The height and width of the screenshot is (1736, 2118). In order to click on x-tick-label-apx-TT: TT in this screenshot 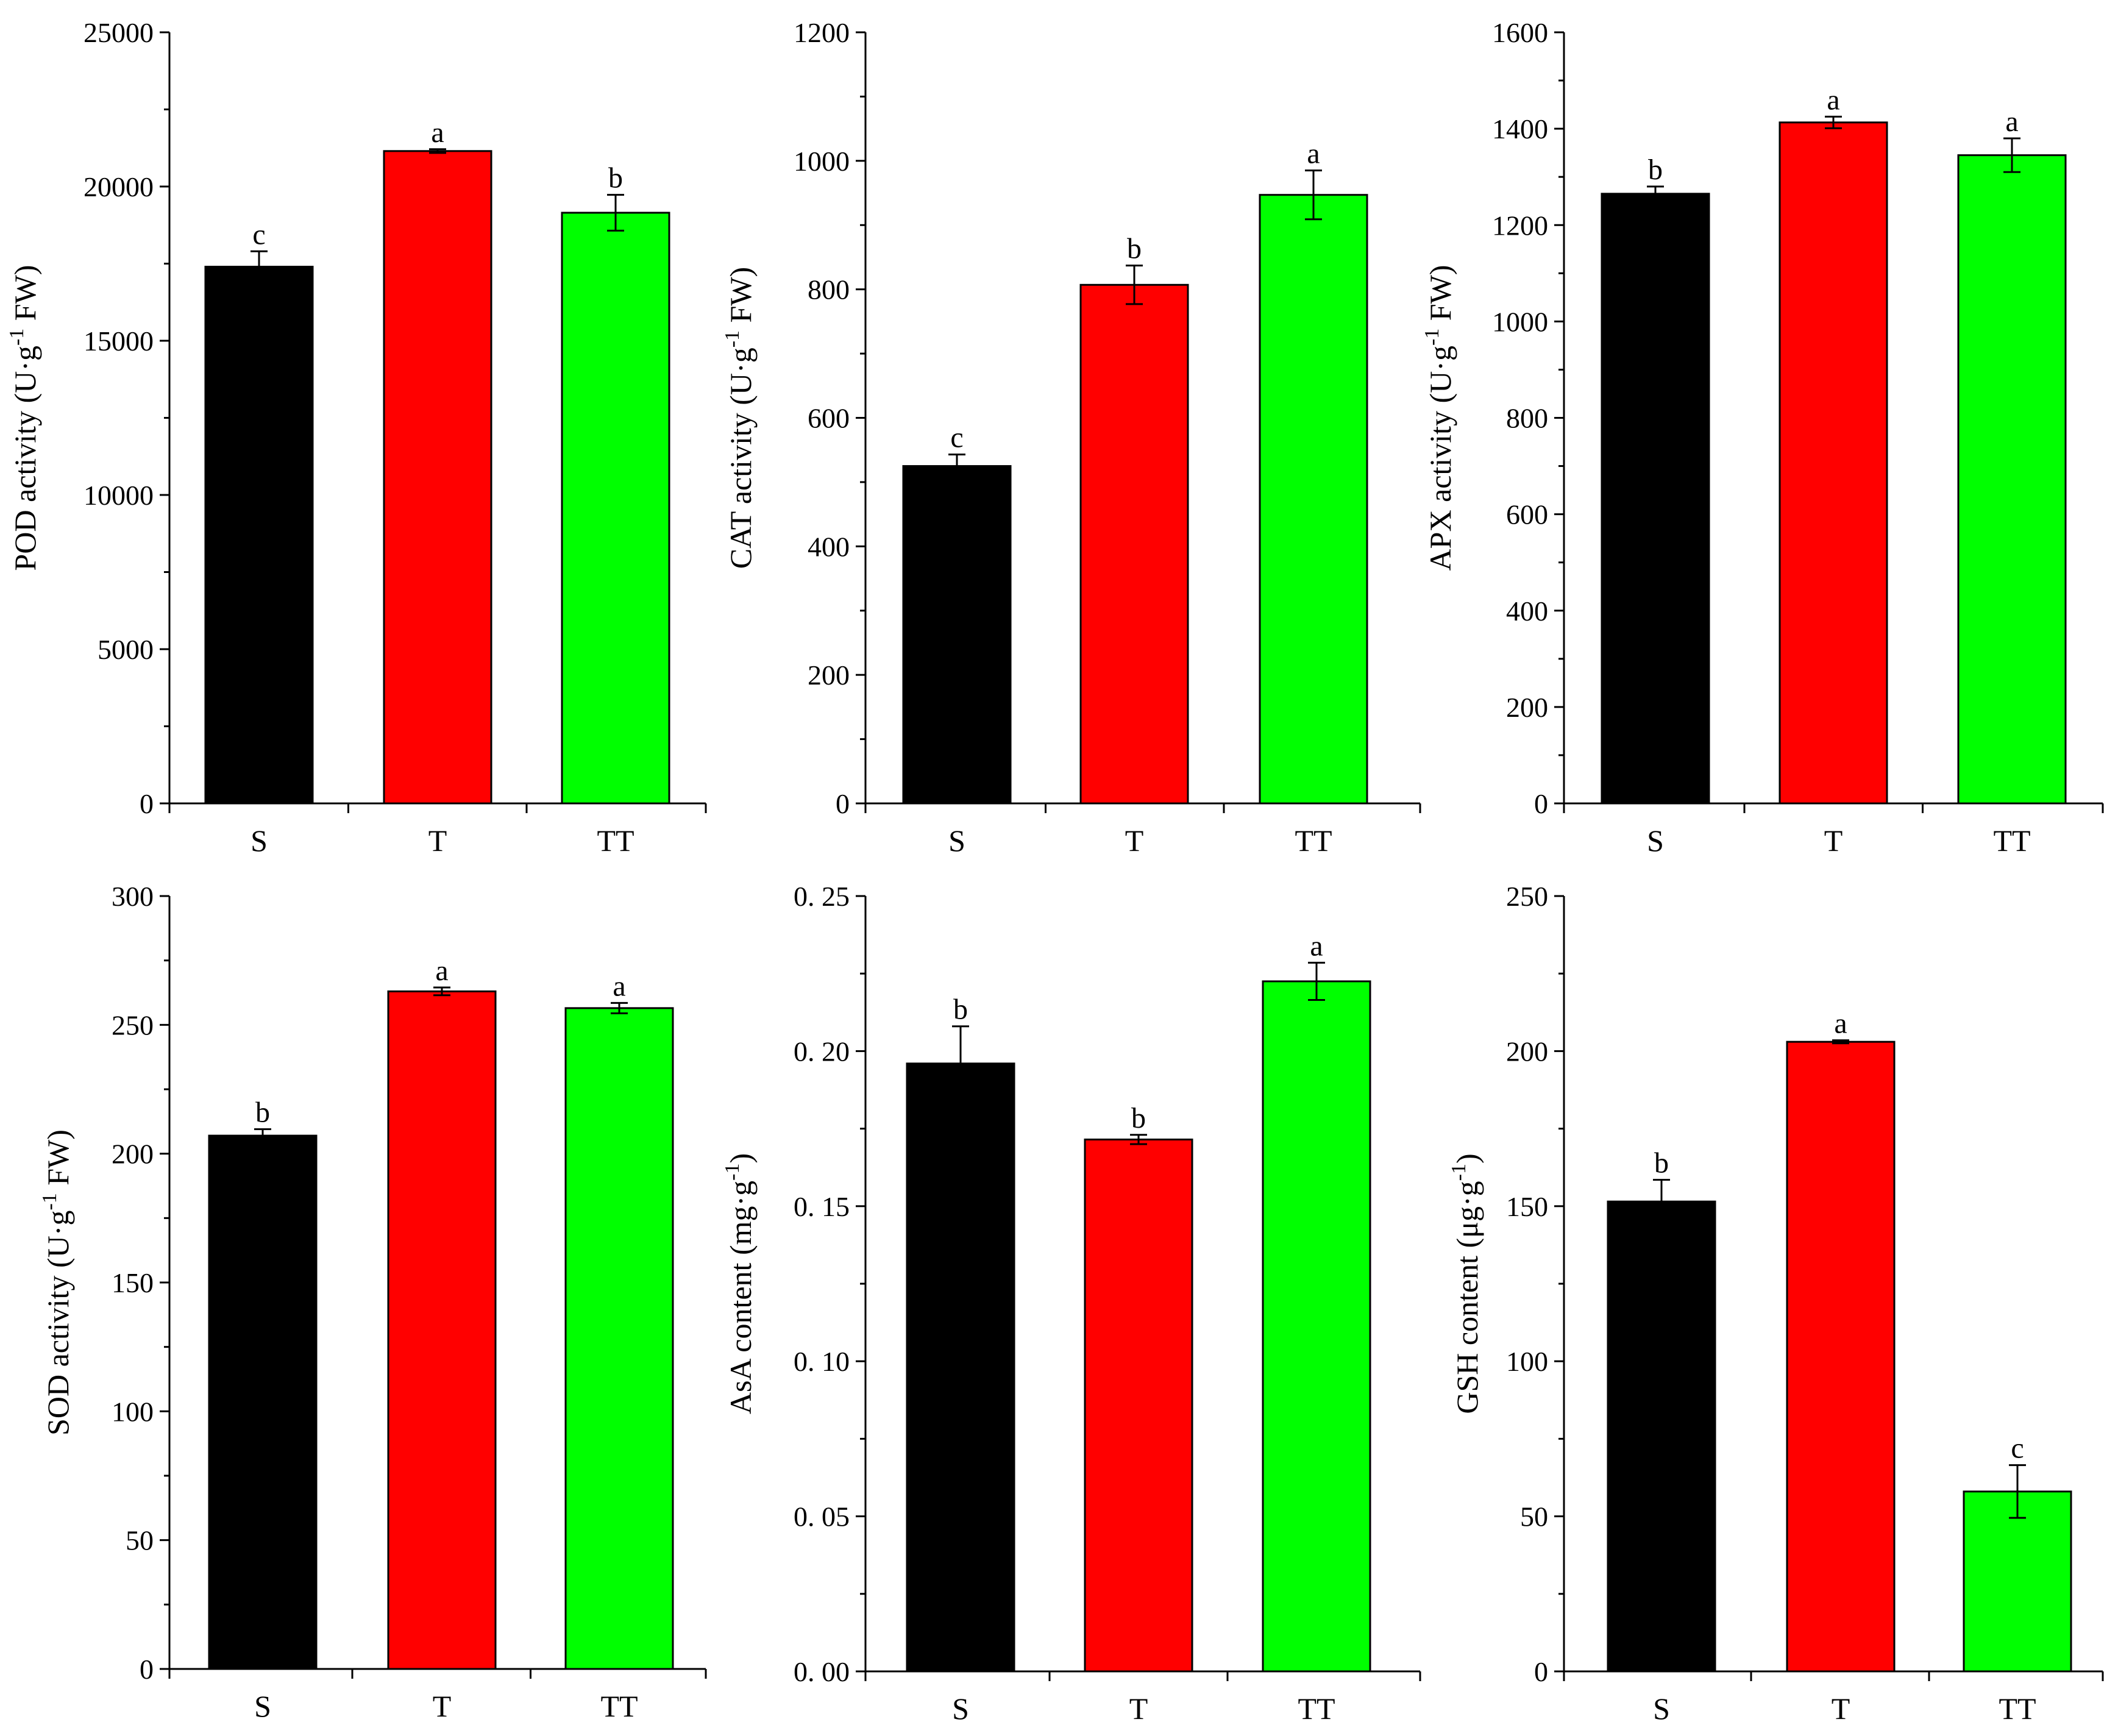, I will do `click(2011, 841)`.